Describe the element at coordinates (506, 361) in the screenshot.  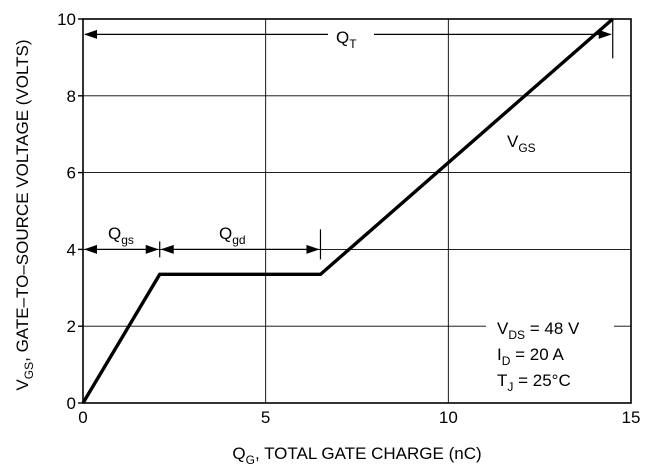
I see `condition-id-sub: D` at that location.